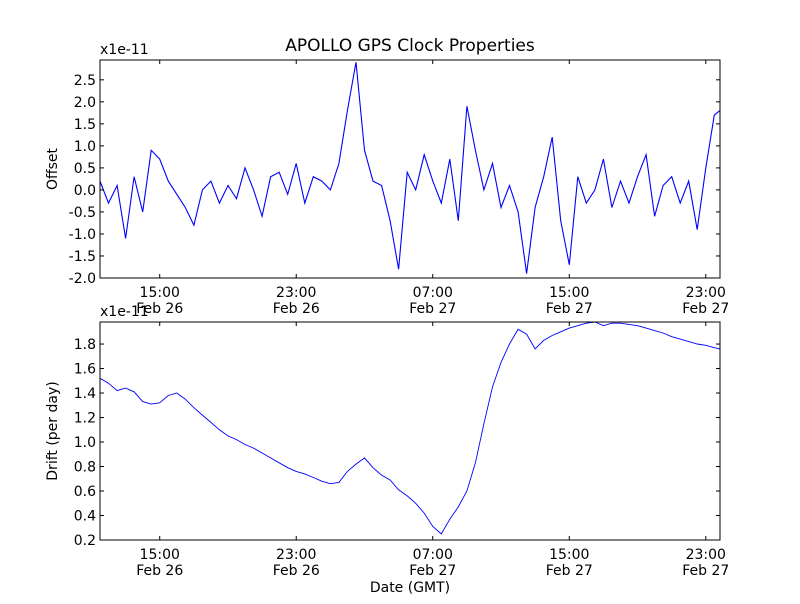  Describe the element at coordinates (85, 541) in the screenshot. I see `y-tick-label: 0.2` at that location.